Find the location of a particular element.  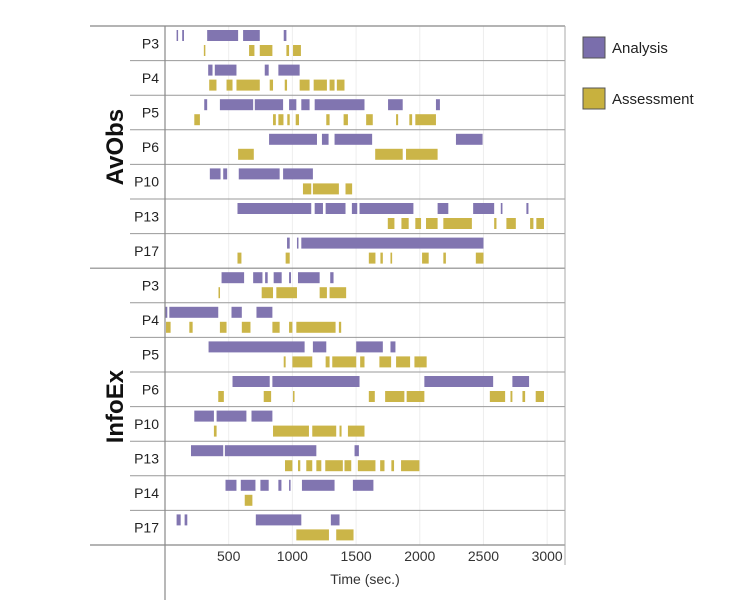

legend-label-analysis: Analysis is located at coordinates (640, 48).